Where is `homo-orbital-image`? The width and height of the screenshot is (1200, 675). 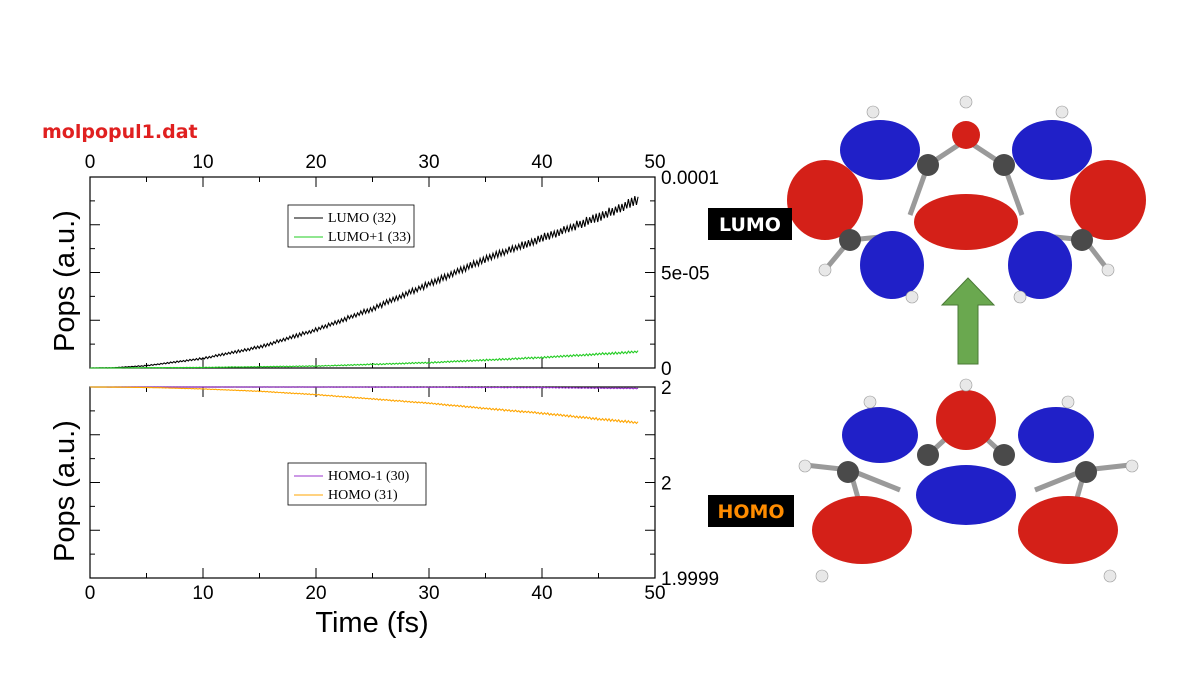 homo-orbital-image is located at coordinates (968, 480).